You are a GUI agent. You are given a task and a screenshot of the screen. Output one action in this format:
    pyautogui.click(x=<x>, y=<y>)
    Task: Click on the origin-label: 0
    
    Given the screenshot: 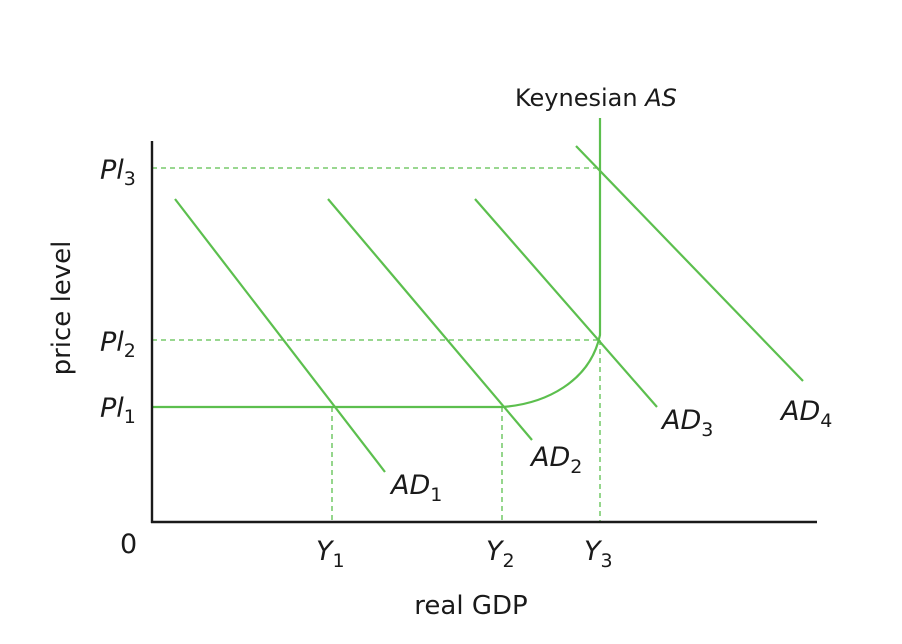 What is the action you would take?
    pyautogui.click(x=128, y=544)
    